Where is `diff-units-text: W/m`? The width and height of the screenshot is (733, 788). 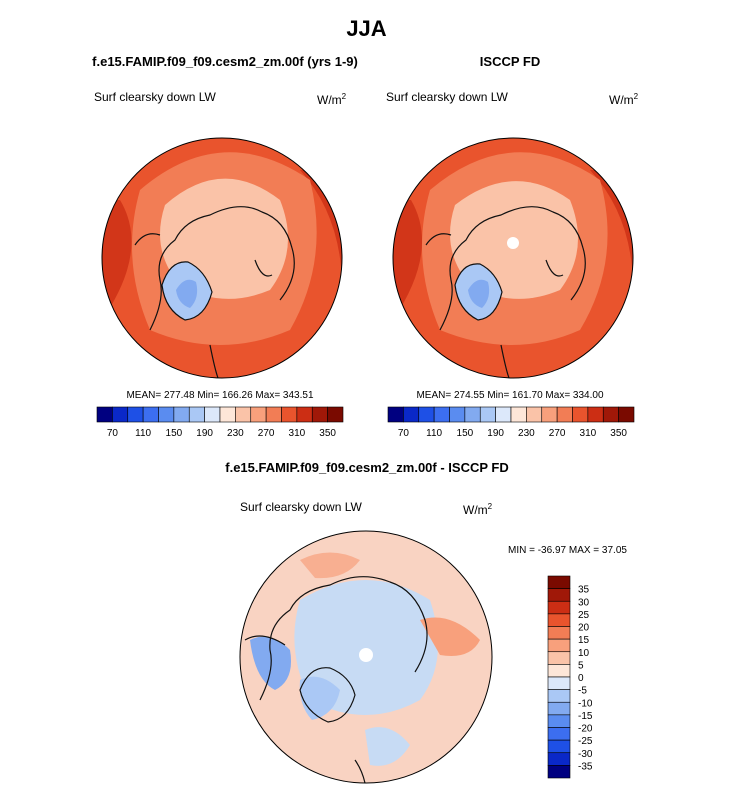
diff-units-text: W/m is located at coordinates (475, 510).